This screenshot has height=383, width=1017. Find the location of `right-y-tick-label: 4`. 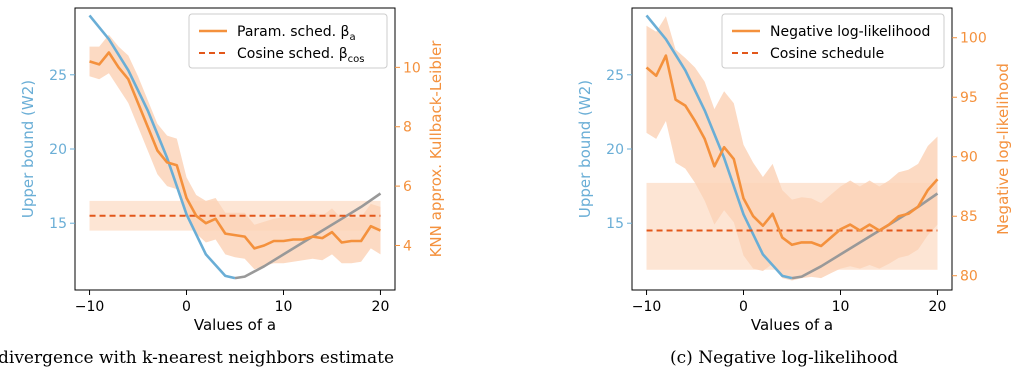

right-y-tick-label: 4 is located at coordinates (407, 246).